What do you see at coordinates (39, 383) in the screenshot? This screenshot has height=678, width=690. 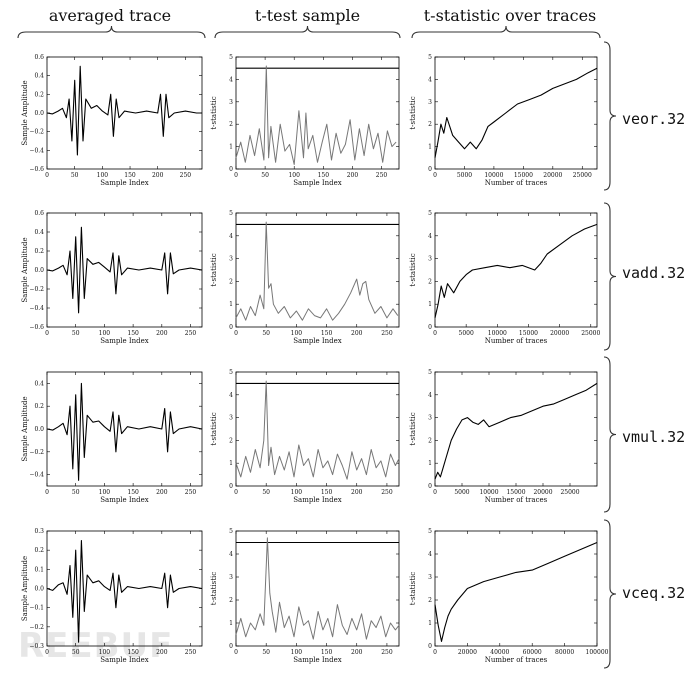 I see `y-tick-label-avg-vmul: 0.4` at bounding box center [39, 383].